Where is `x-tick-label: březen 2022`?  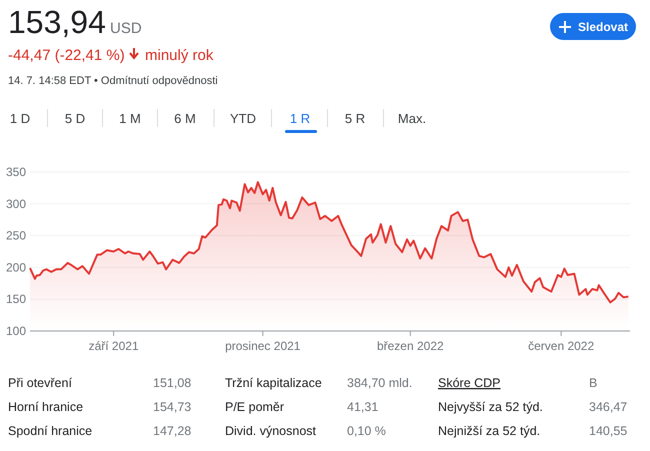
x-tick-label: březen 2022 is located at coordinates (410, 346).